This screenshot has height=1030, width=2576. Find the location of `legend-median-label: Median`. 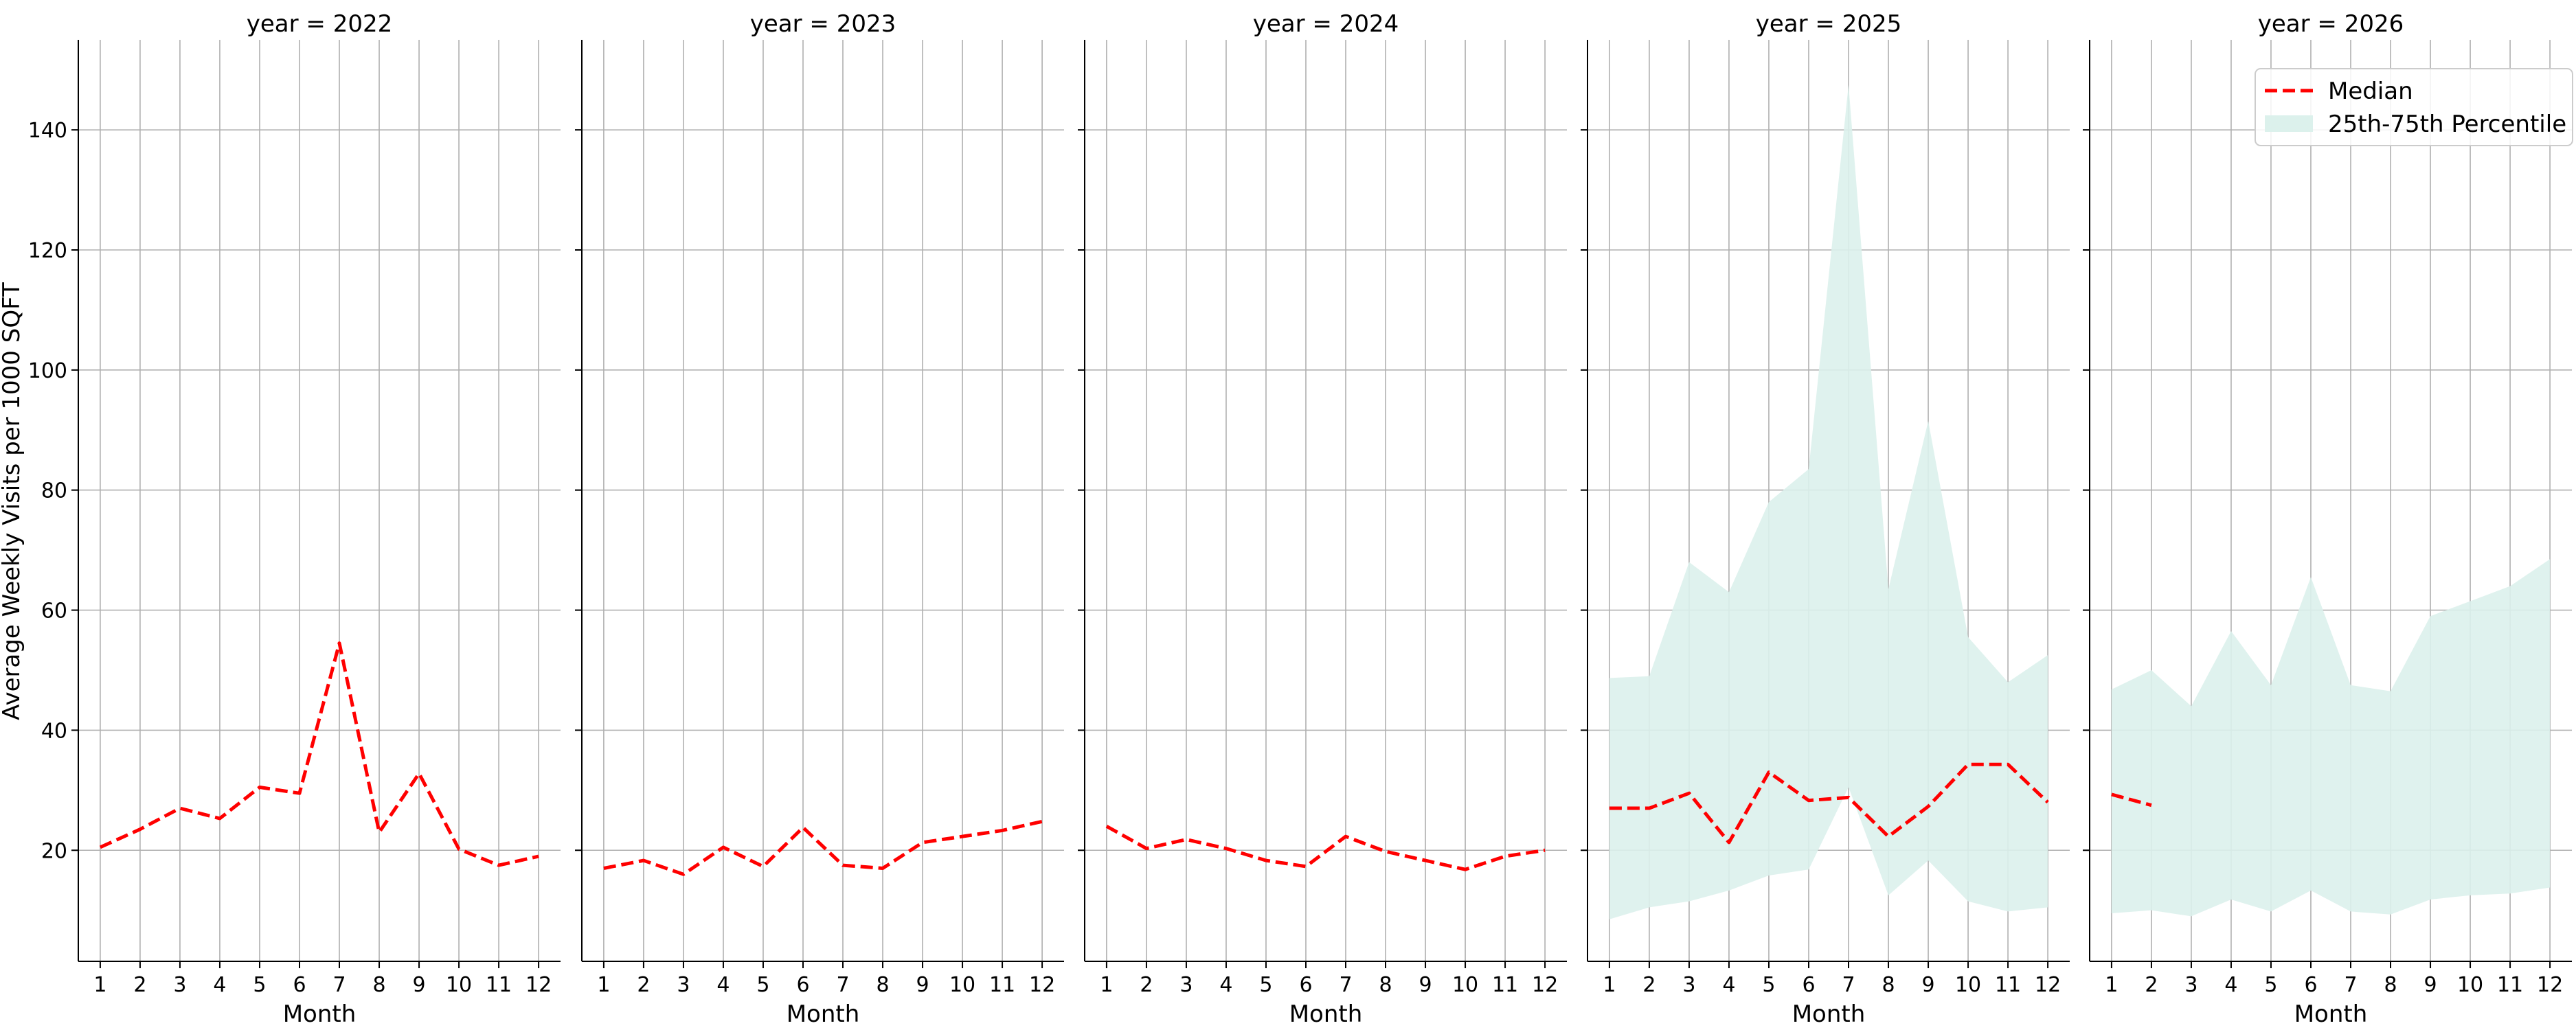

legend-median-label: Median is located at coordinates (2370, 91).